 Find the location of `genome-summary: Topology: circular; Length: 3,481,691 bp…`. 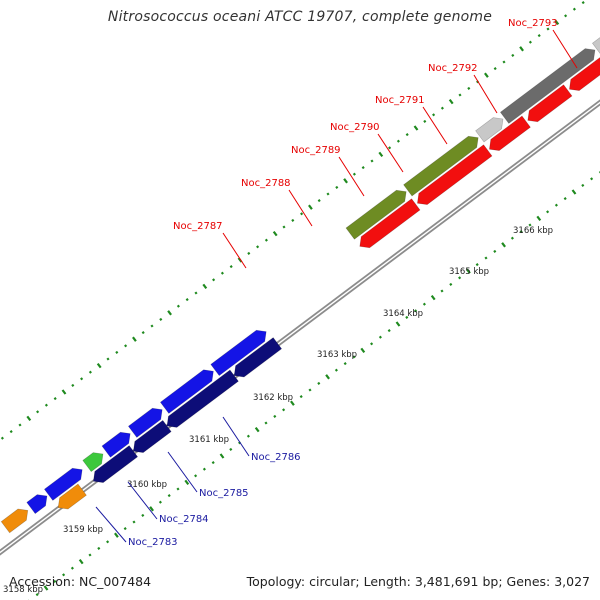

genome-summary: Topology: circular; Length: 3,481,691 bp… is located at coordinates (418, 581).